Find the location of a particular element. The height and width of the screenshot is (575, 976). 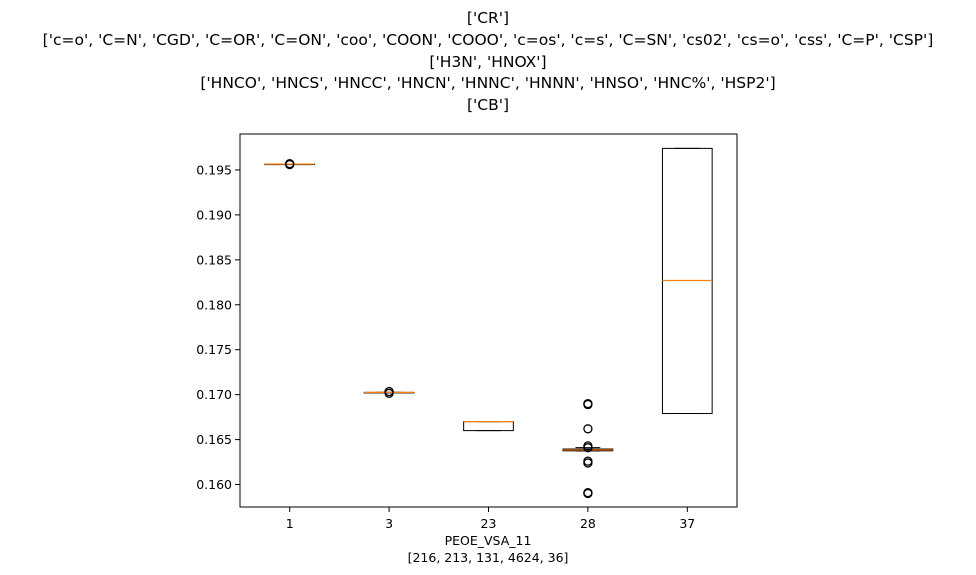

title-line-3: ['H3N', 'HNOX'] is located at coordinates (487, 62).